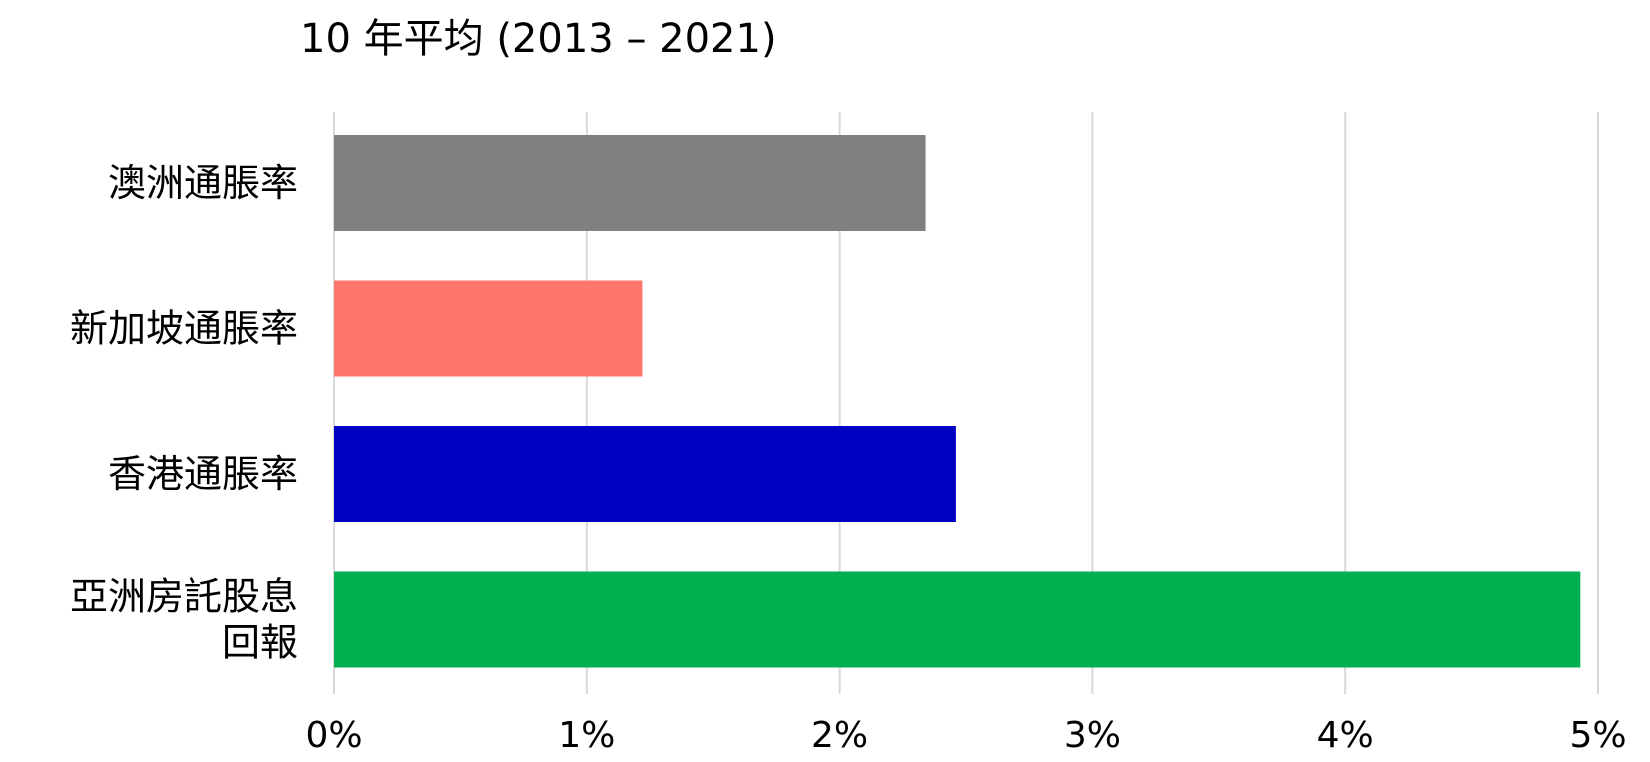 This screenshot has width=1650, height=762. I want to click on category-label: 亞洲房託股息回報, so click(184, 620).